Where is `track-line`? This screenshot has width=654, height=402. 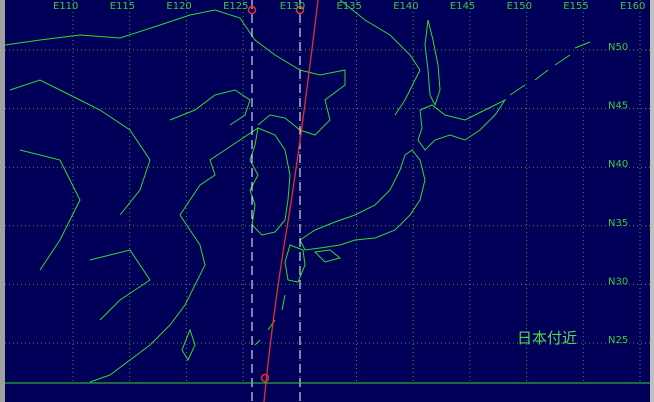 track-line is located at coordinates (291, 201).